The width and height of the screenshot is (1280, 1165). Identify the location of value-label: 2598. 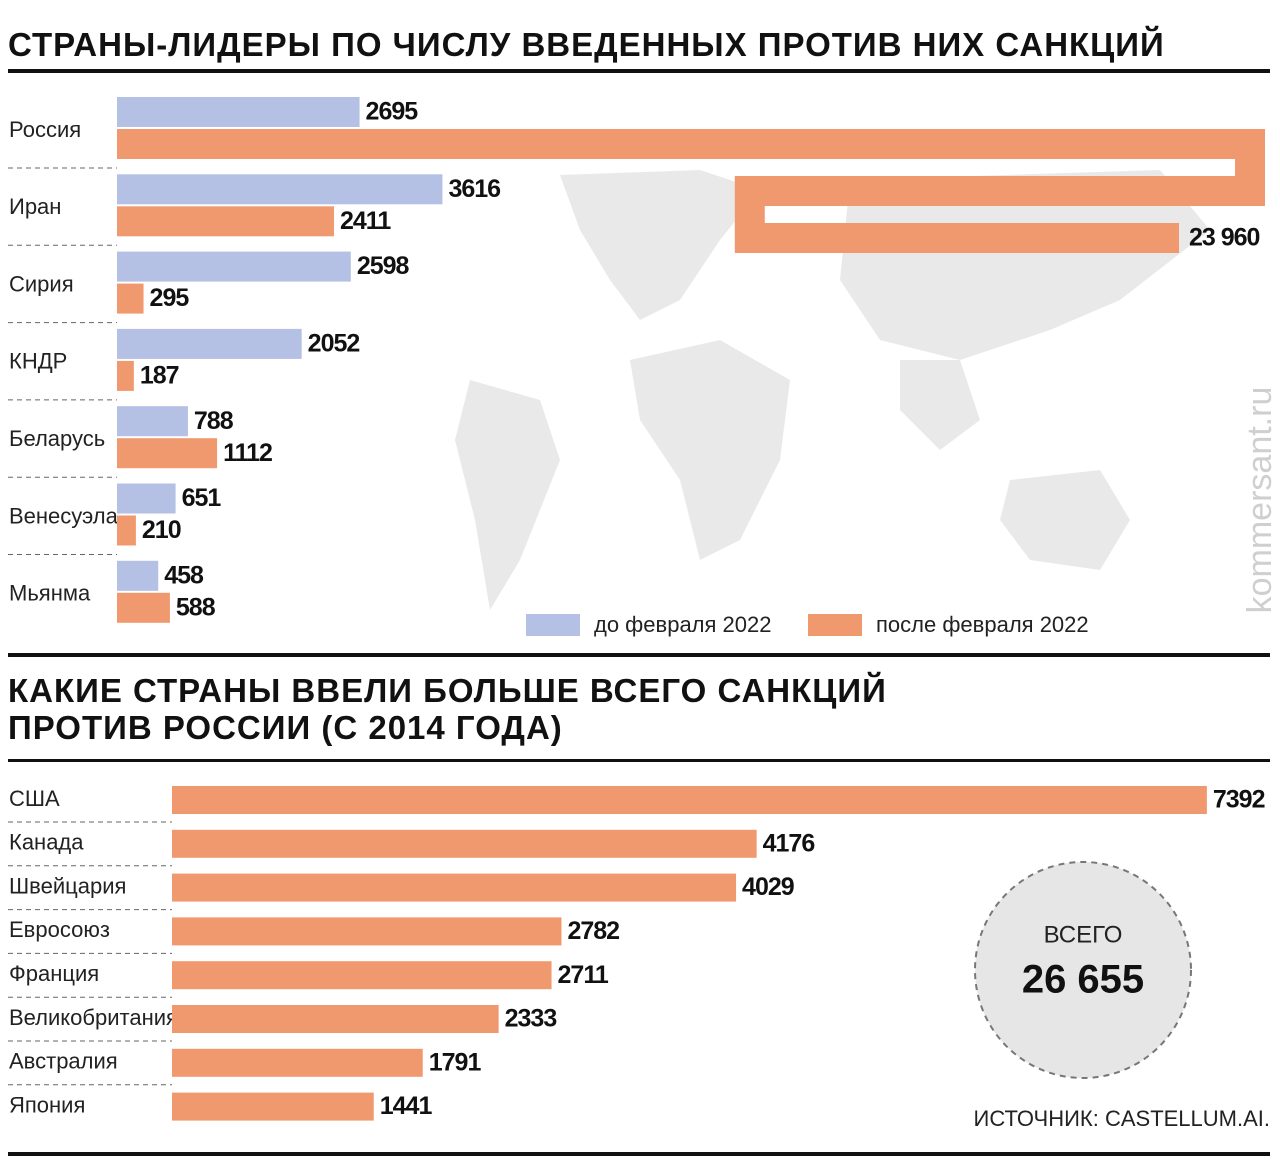
(383, 266).